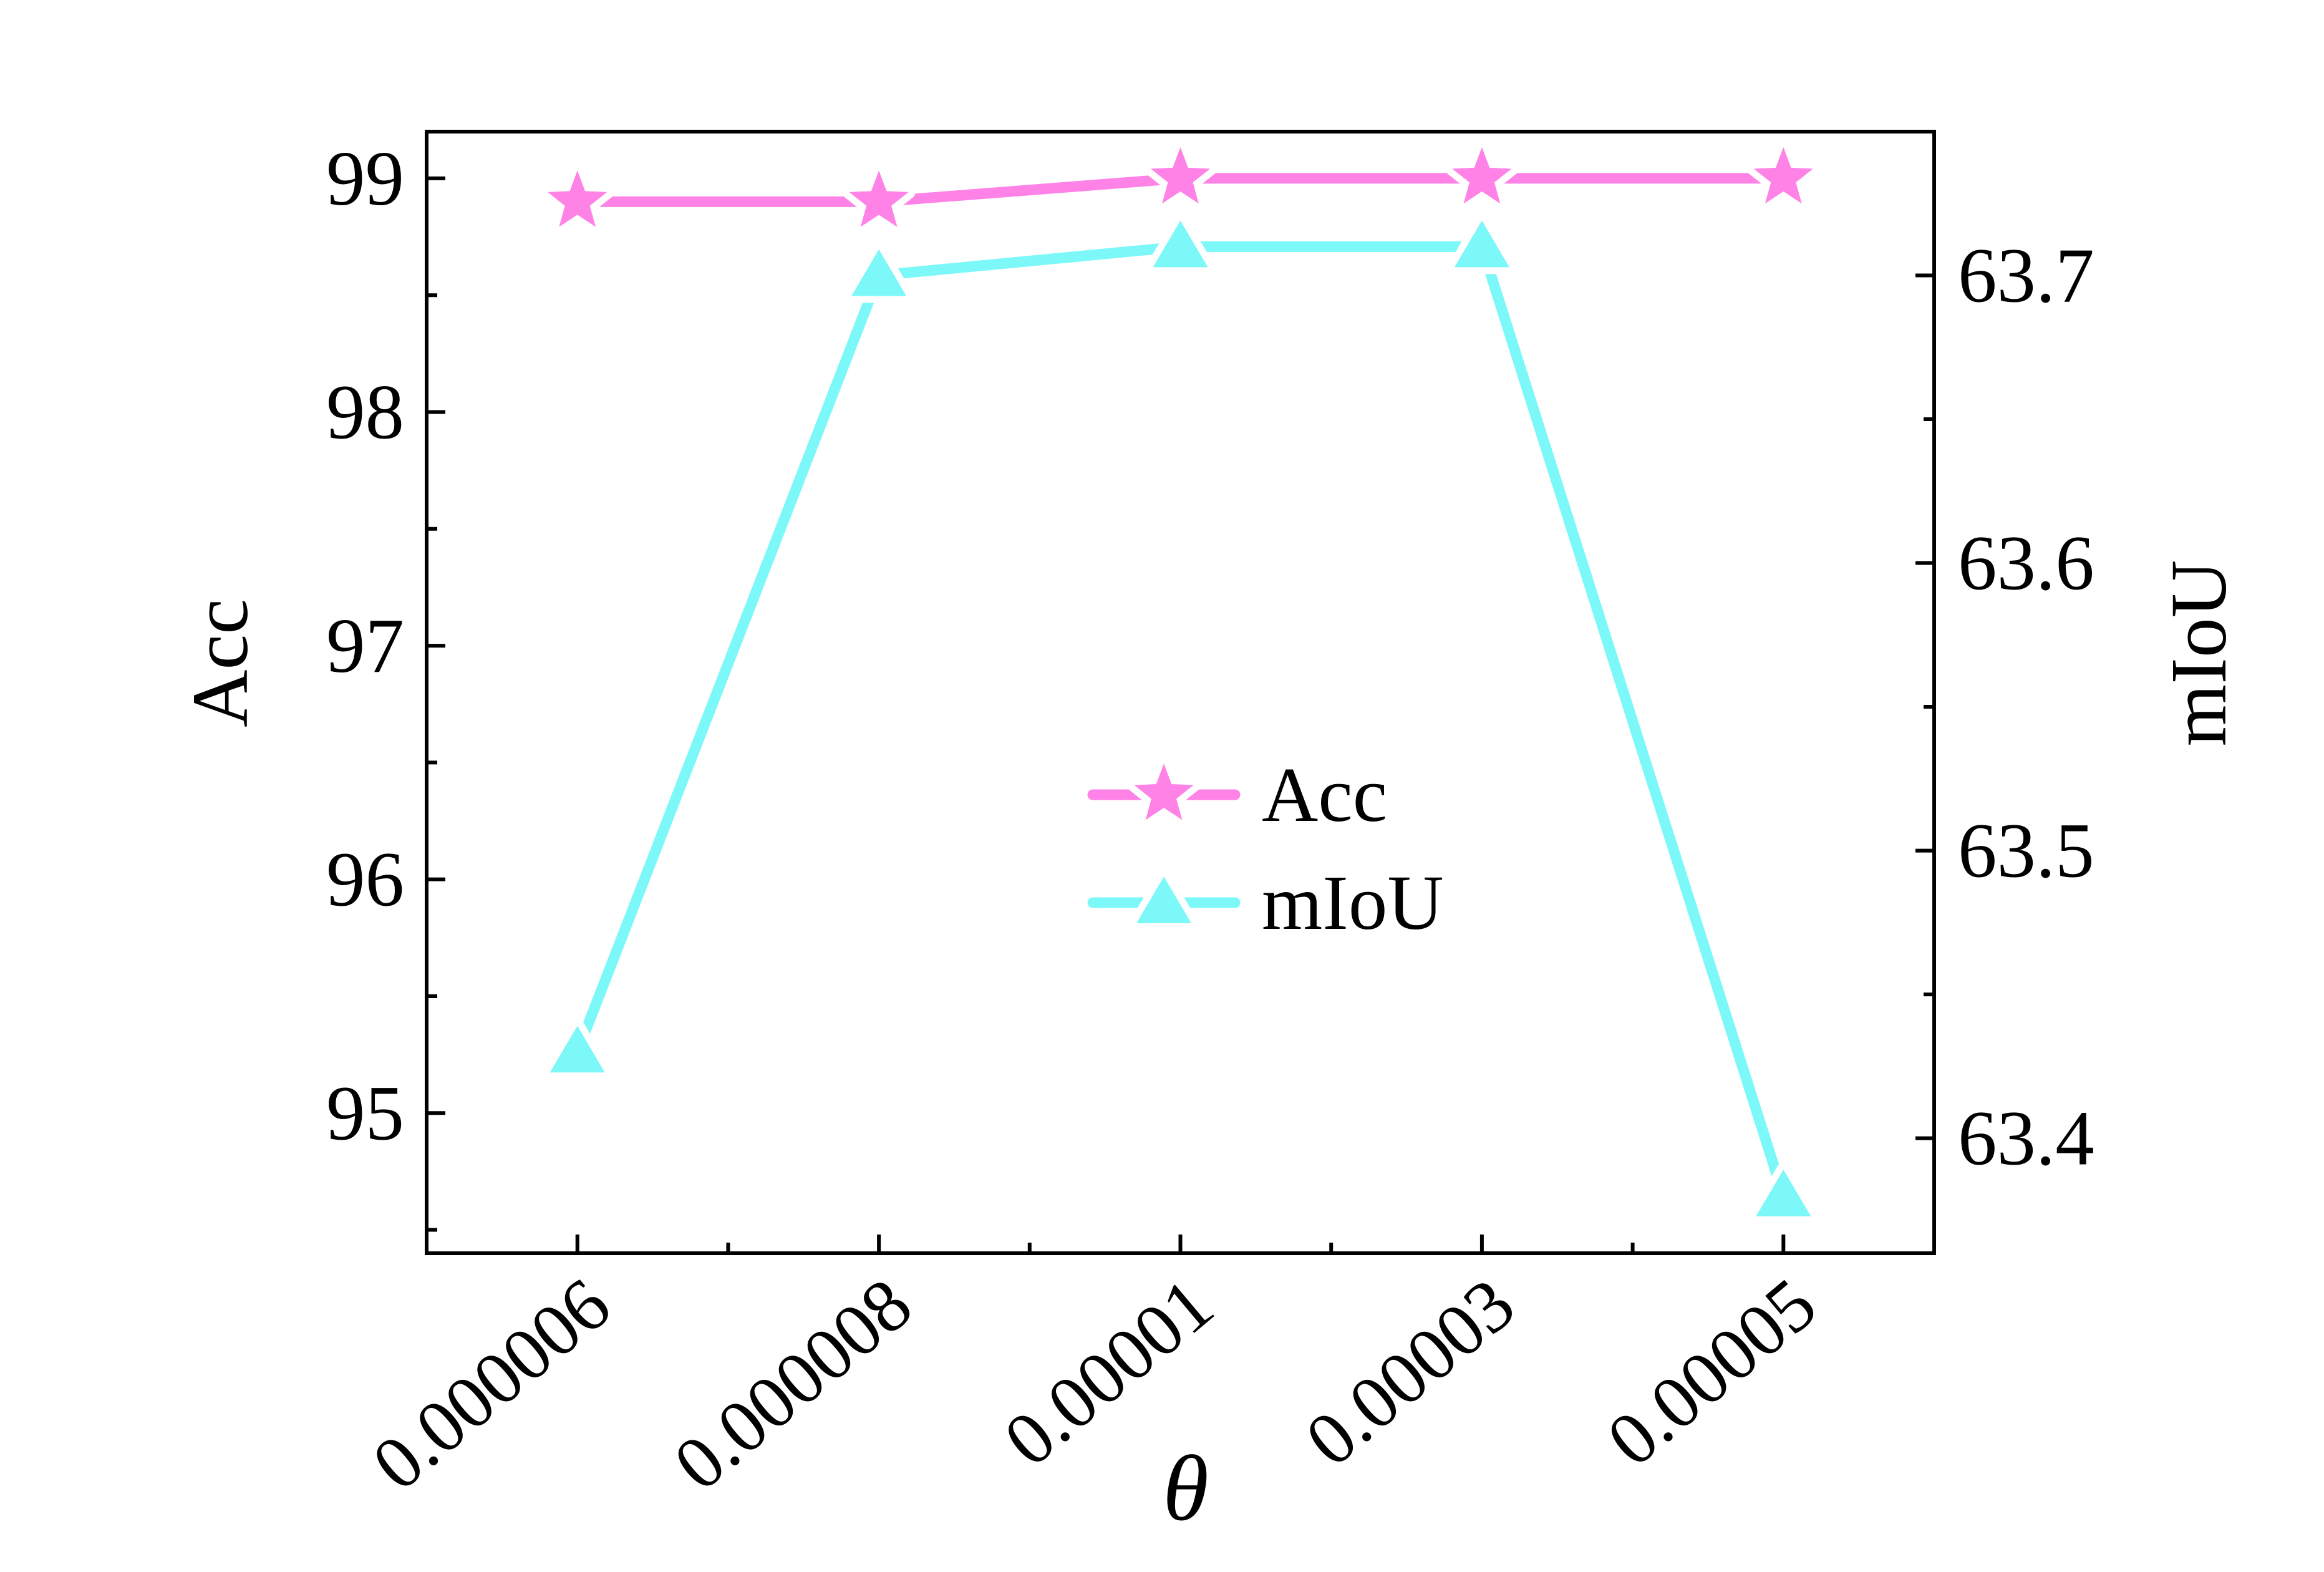 This screenshot has width=2324, height=1572. I want to click on x-axis-title: θ, so click(1186, 1488).